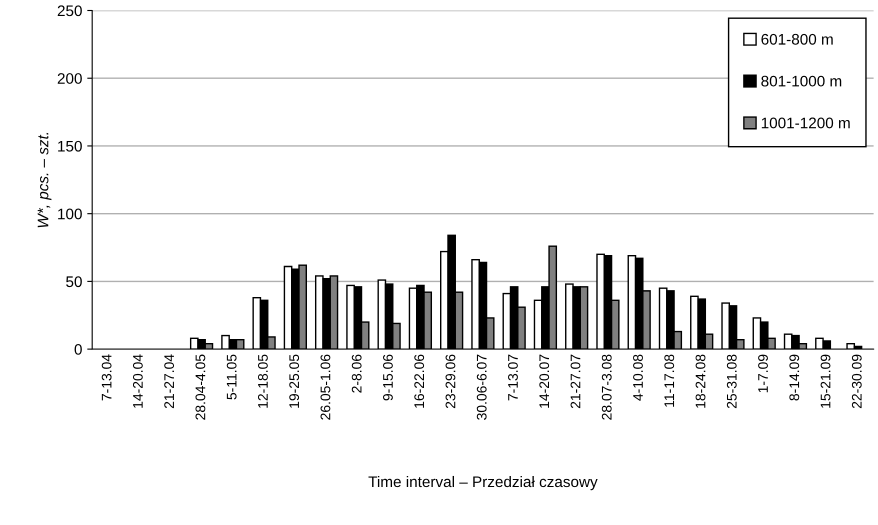 The height and width of the screenshot is (525, 878). I want to click on x-tick-label: 16-22.06, so click(419, 381).